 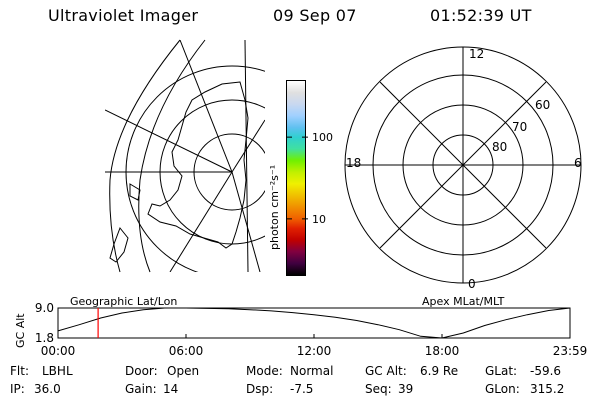 What do you see at coordinates (442, 351) in the screenshot?
I see `x-tick-label: 18:00` at bounding box center [442, 351].